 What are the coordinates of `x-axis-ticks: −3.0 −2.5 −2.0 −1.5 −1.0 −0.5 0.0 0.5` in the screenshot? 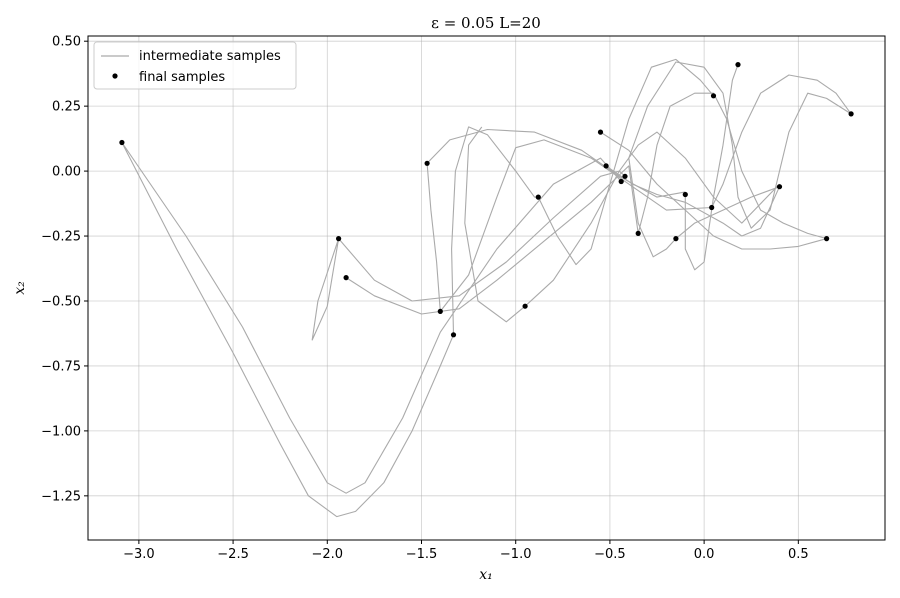 It's located at (466, 551).